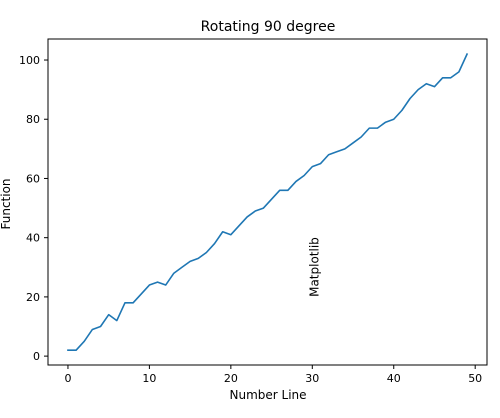 The width and height of the screenshot is (500, 418). I want to click on y-tick-label: 40, so click(33, 238).